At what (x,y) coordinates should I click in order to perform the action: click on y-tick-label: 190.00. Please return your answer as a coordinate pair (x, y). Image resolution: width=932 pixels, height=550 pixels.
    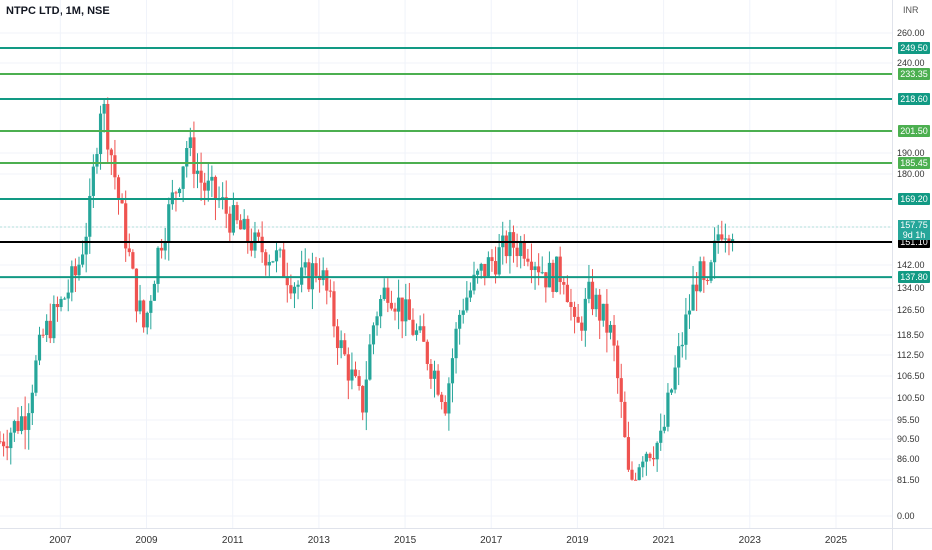
    Looking at the image, I should click on (911, 153).